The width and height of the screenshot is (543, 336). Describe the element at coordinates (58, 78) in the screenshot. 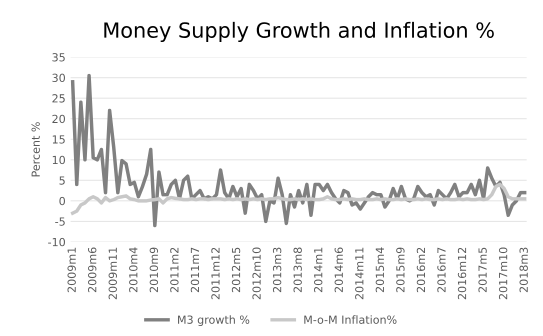

I see `y-tick-label: 30` at that location.